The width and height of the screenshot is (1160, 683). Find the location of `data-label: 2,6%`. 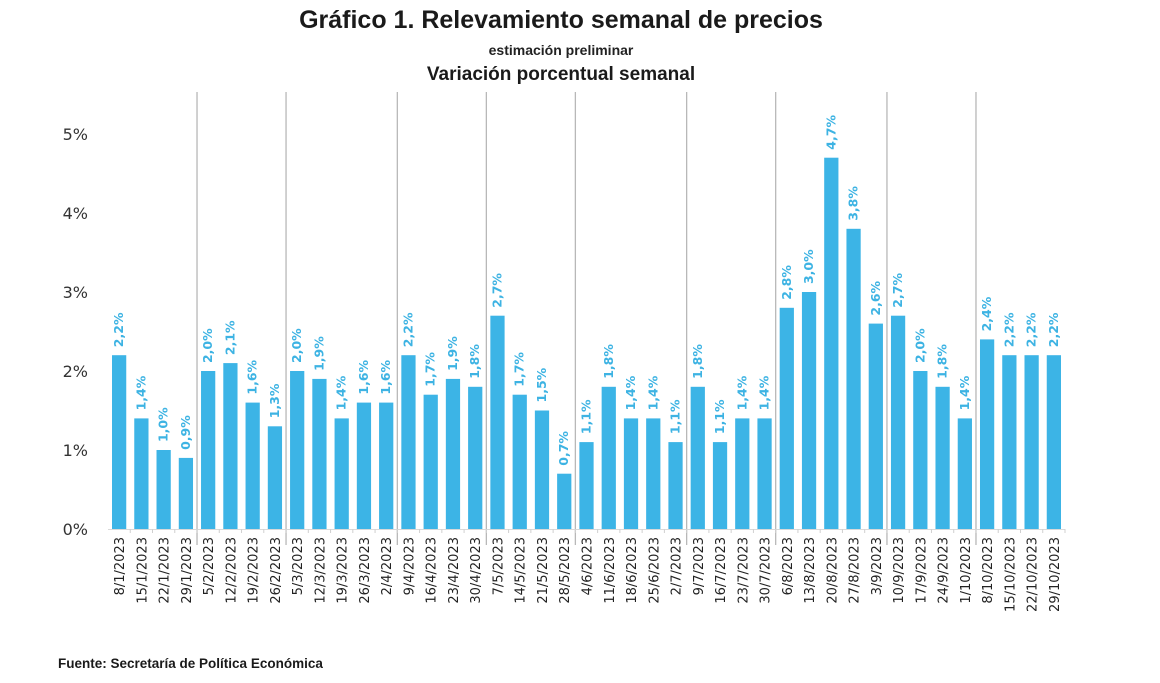

data-label: 2,6% is located at coordinates (875, 297).